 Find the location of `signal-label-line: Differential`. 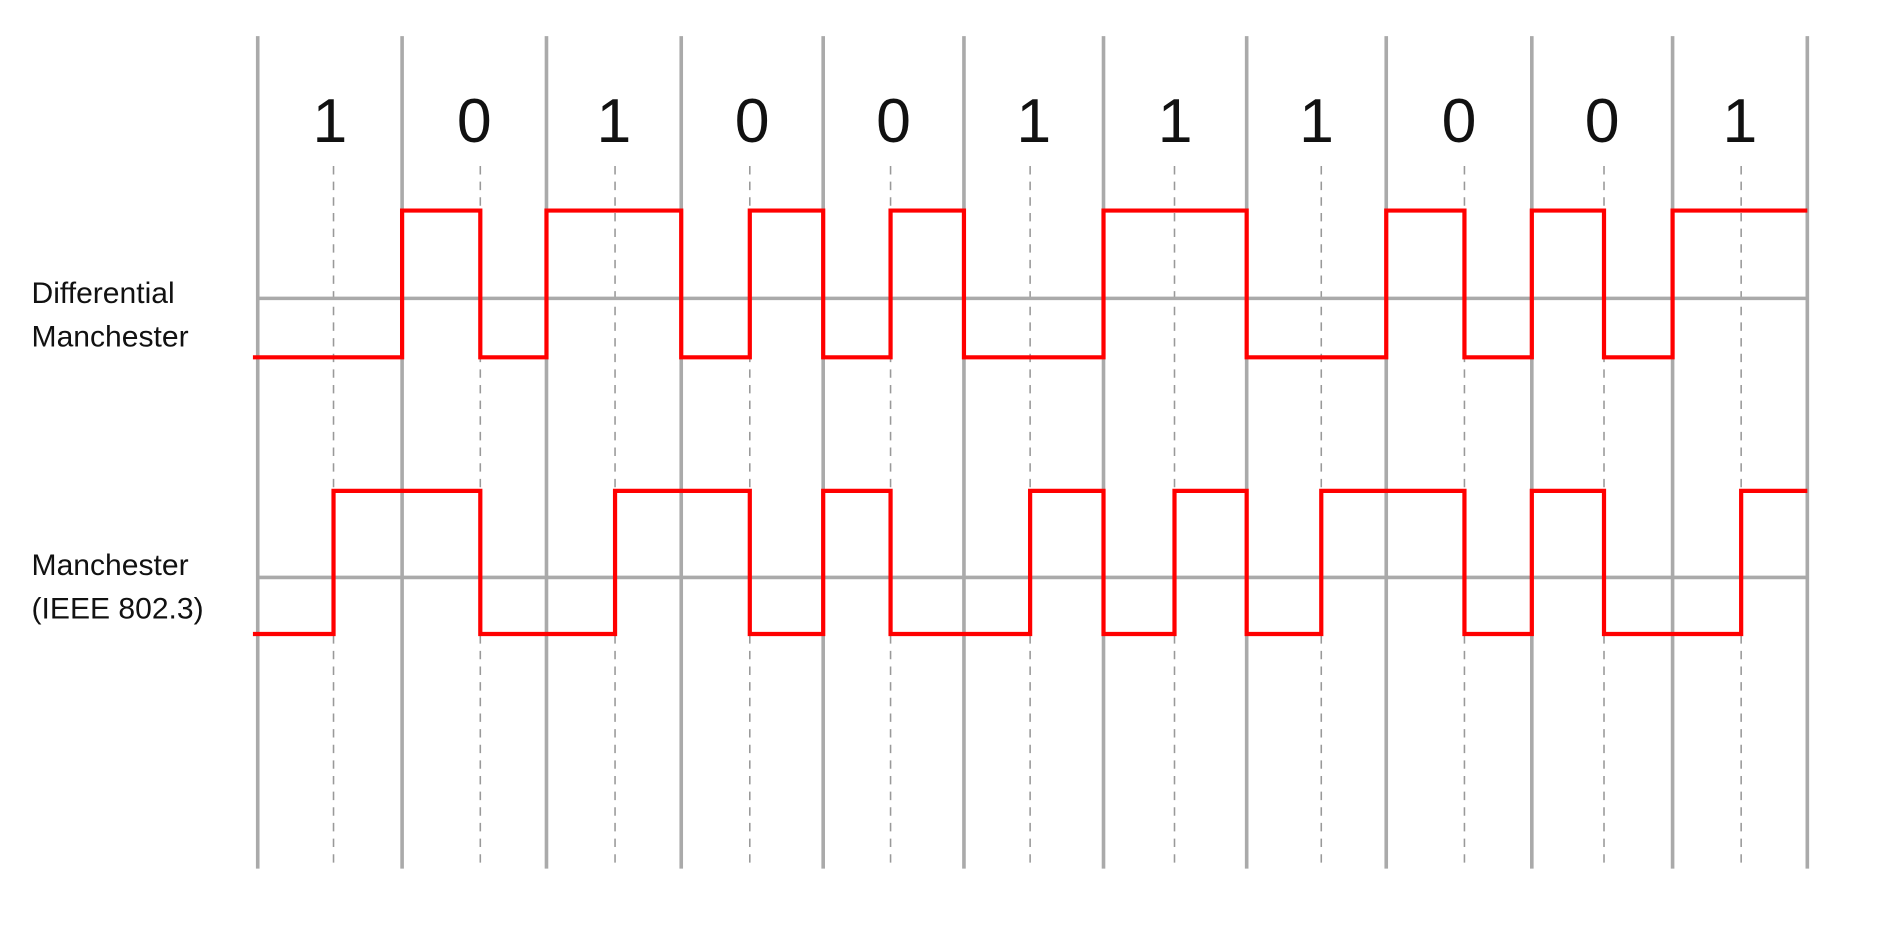

signal-label-line: Differential is located at coordinates (103, 293).